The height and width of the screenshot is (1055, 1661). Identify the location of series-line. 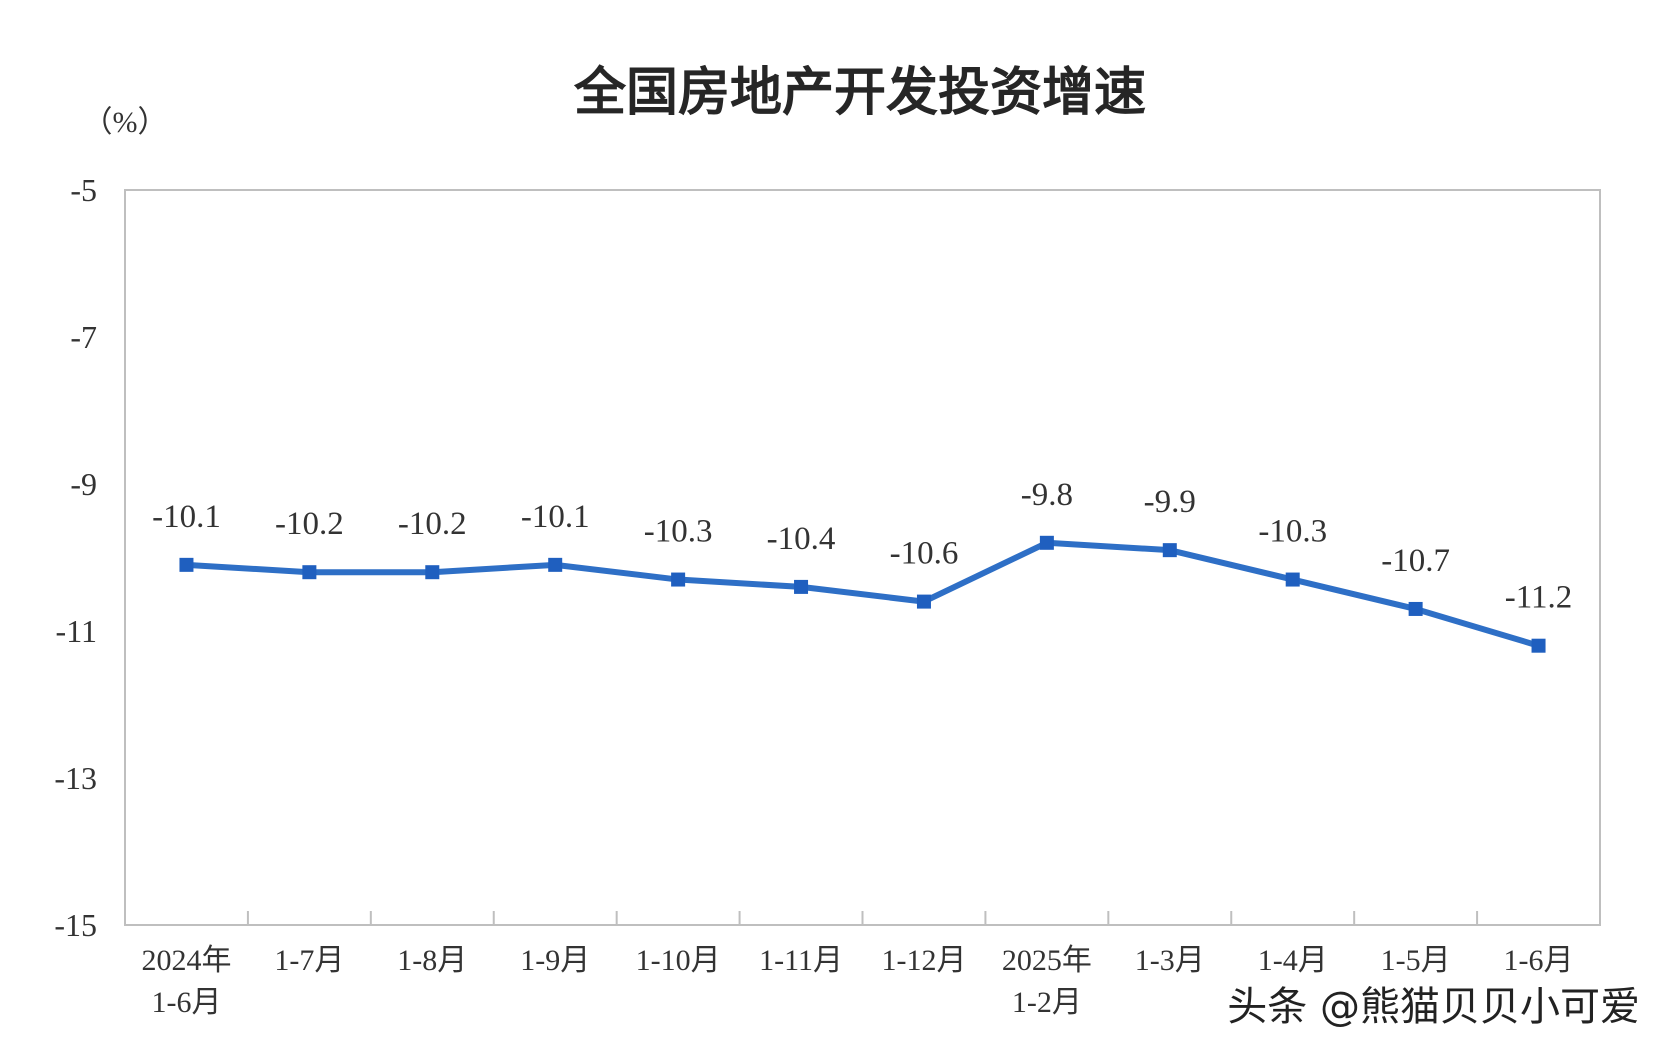
(862, 594).